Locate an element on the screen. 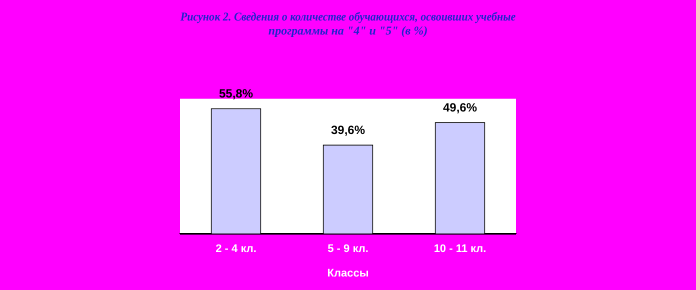 The height and width of the screenshot is (290, 696). x-tick-label: 10 - 11 кл. is located at coordinates (460, 249).